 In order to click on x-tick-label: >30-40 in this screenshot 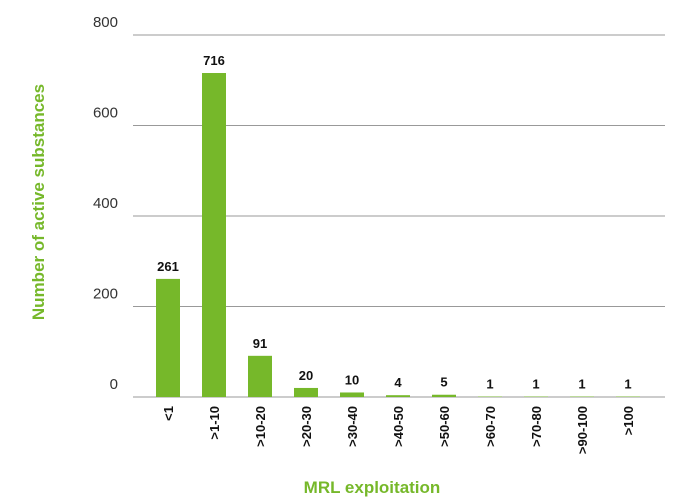, I will do `click(352, 426)`.